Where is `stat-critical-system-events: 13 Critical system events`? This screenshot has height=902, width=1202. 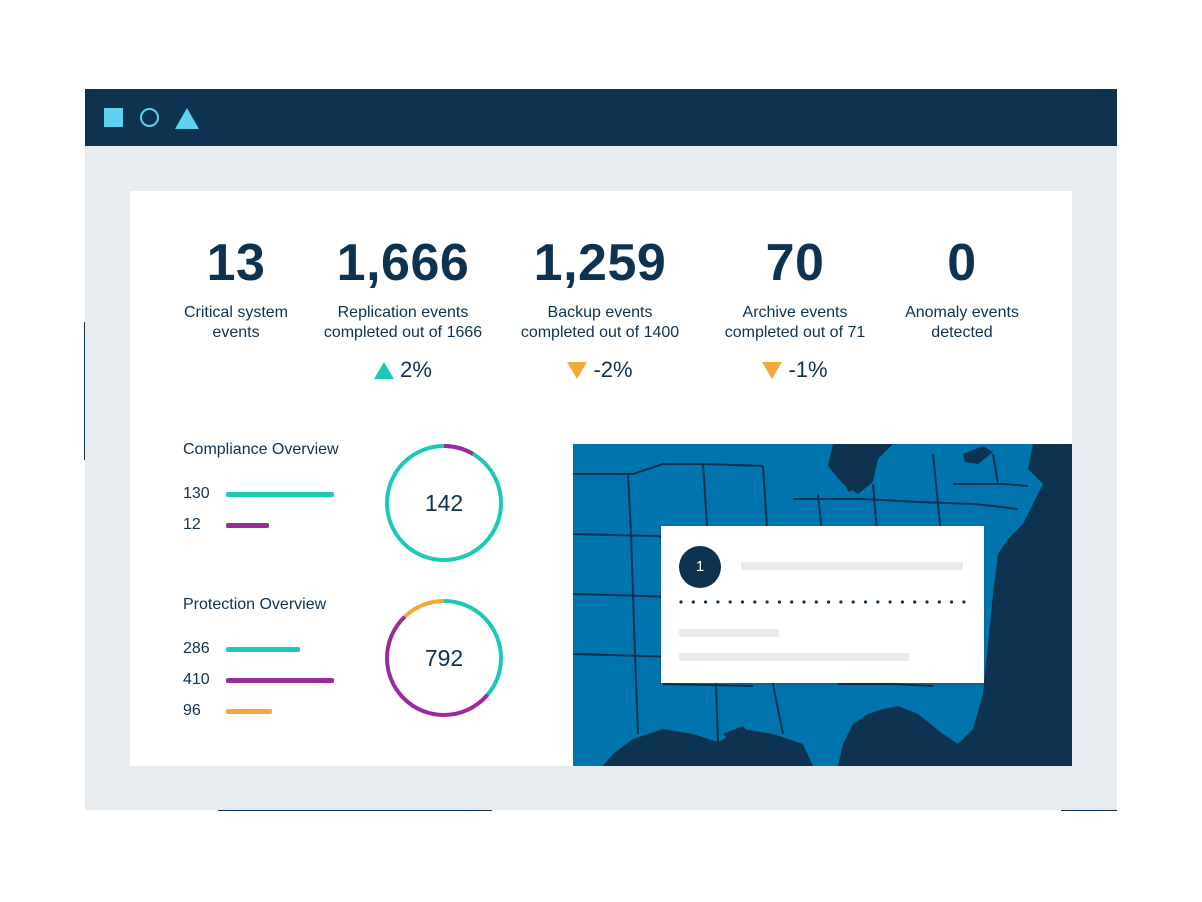
stat-critical-system-events: 13 Critical system events is located at coordinates (236, 287).